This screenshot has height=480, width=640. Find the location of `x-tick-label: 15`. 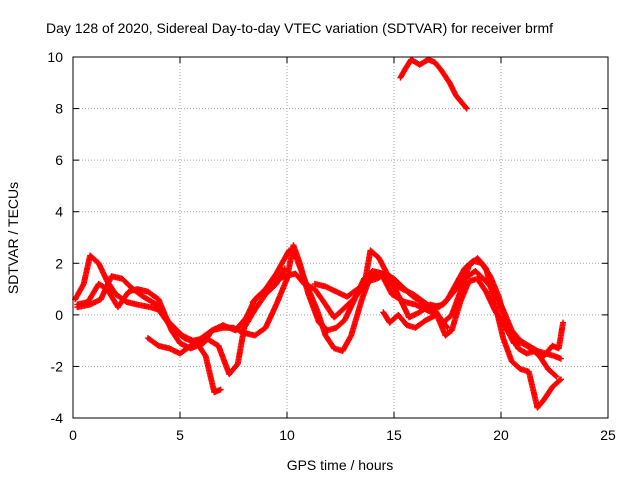

x-tick-label: 15 is located at coordinates (394, 435).